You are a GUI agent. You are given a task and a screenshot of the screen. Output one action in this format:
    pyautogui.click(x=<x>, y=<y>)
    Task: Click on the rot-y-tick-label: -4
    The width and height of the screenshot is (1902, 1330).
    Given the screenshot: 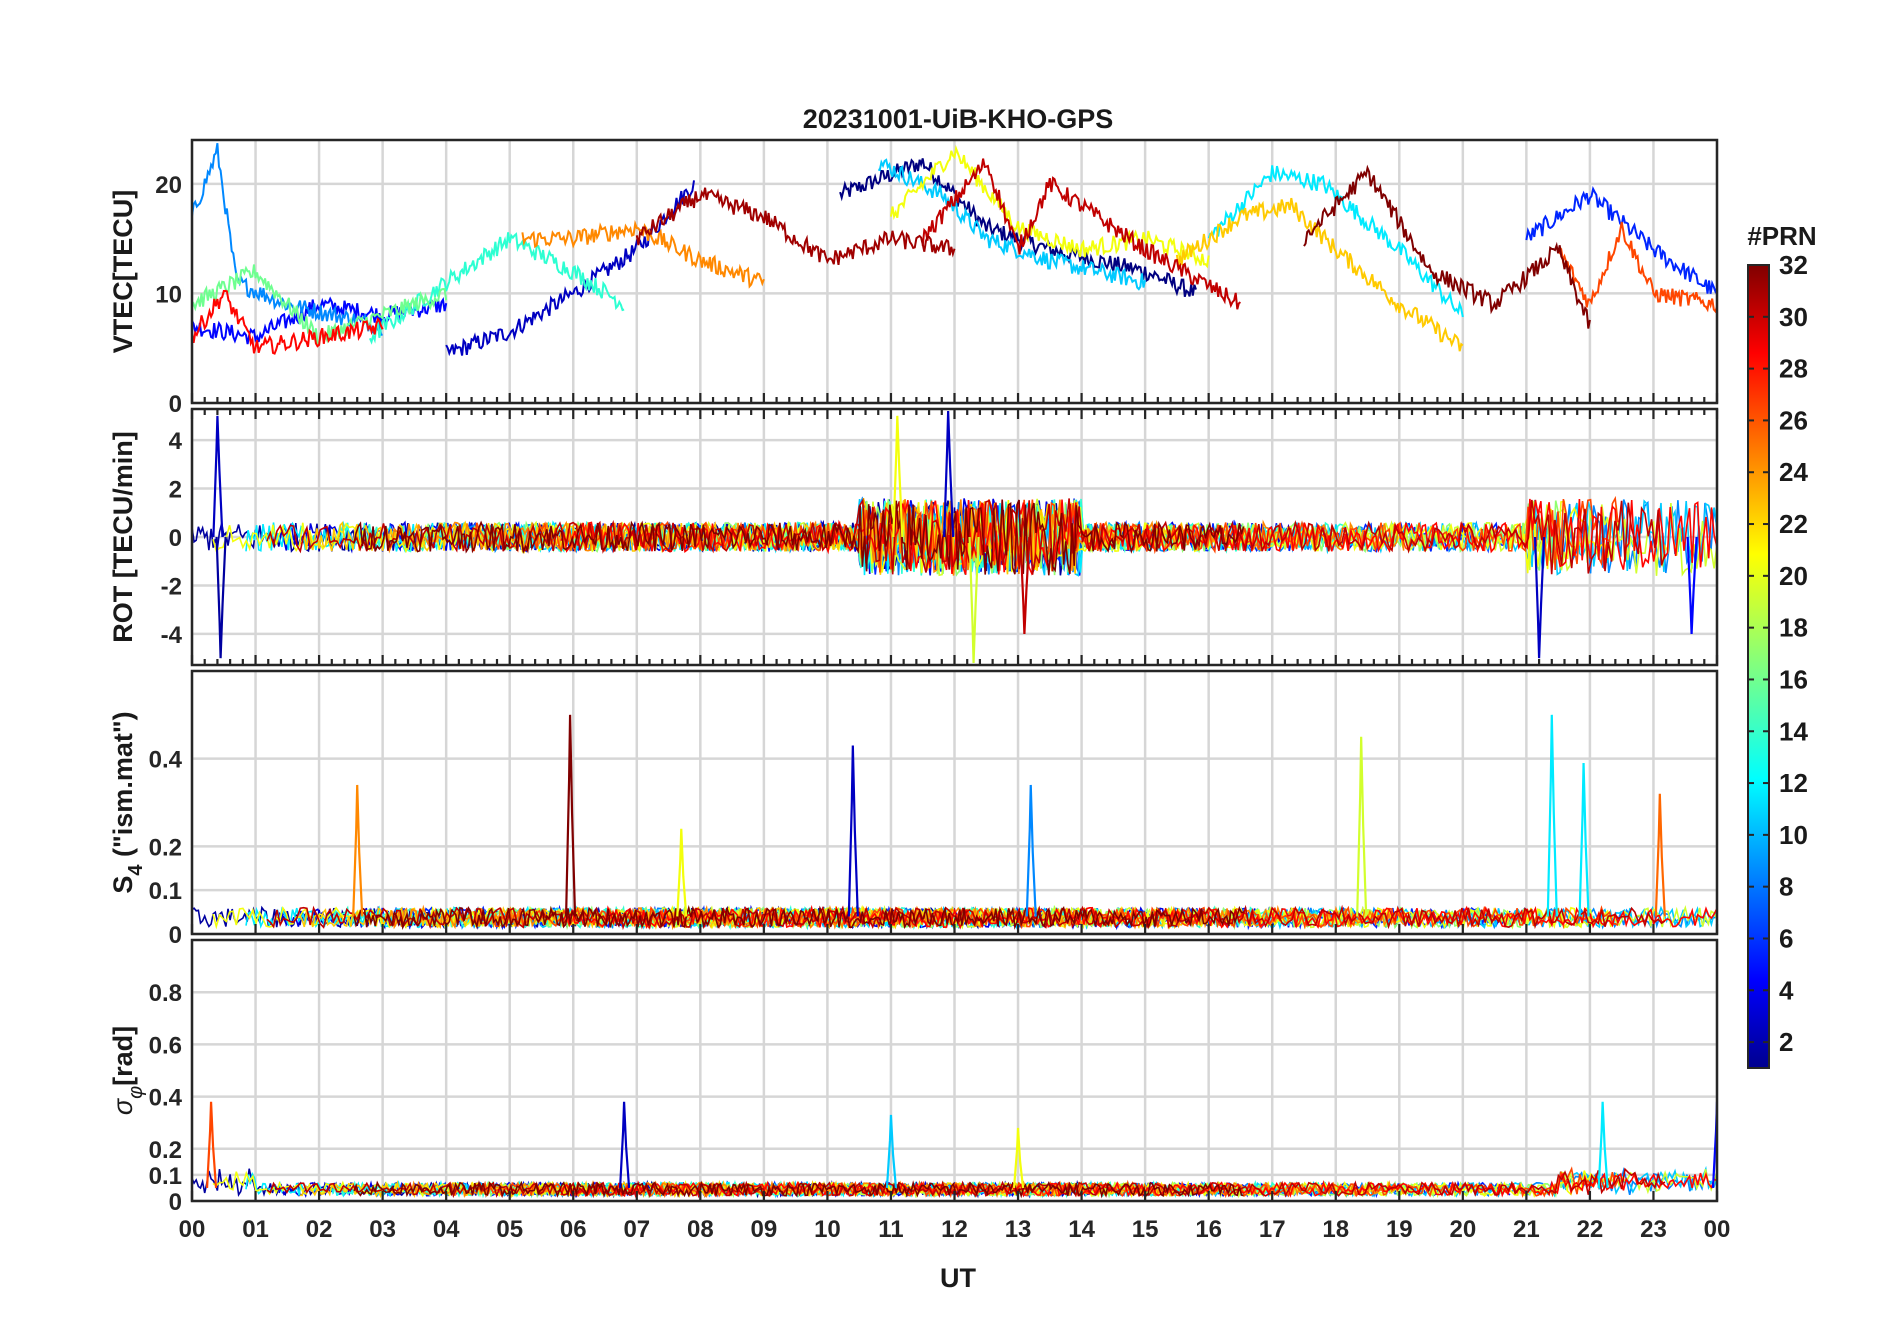 What is the action you would take?
    pyautogui.click(x=172, y=635)
    